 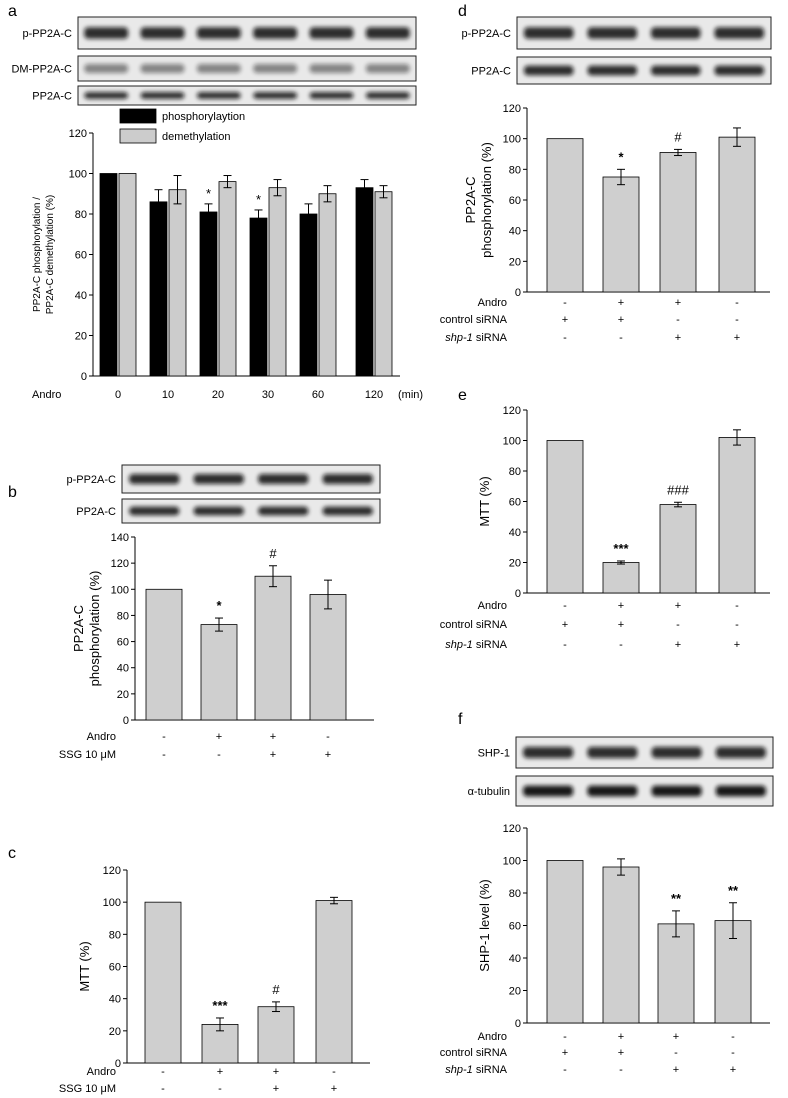 I want to click on x-tick-label: 0, so click(x=118, y=395).